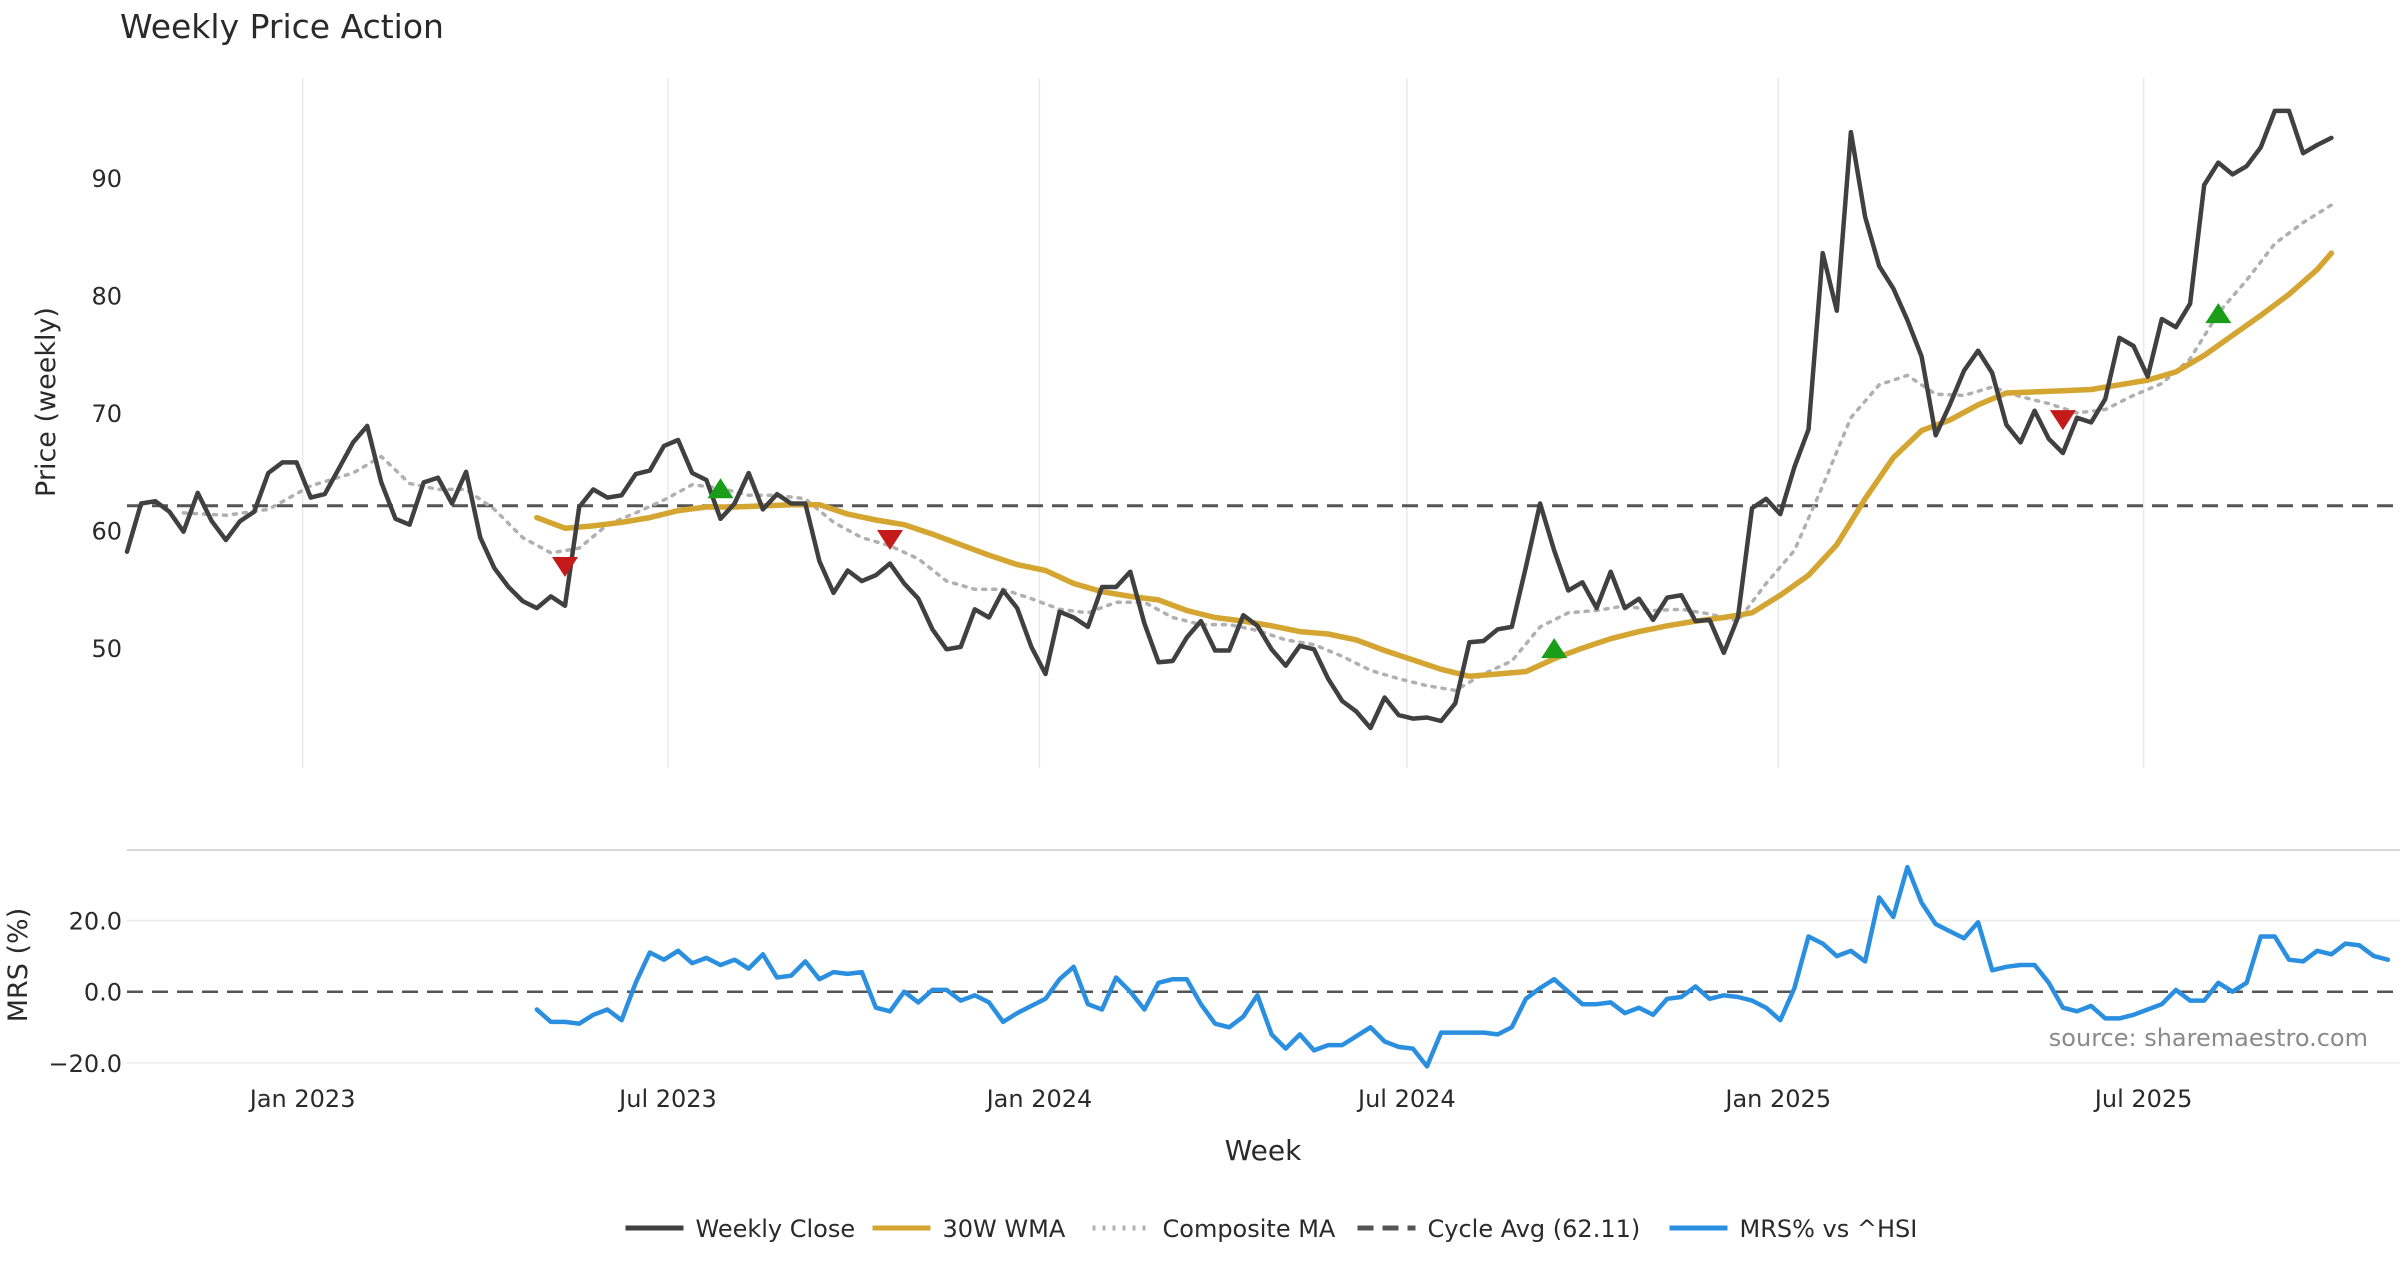  I want to click on y-tick-label: −20.0, so click(85, 1064).